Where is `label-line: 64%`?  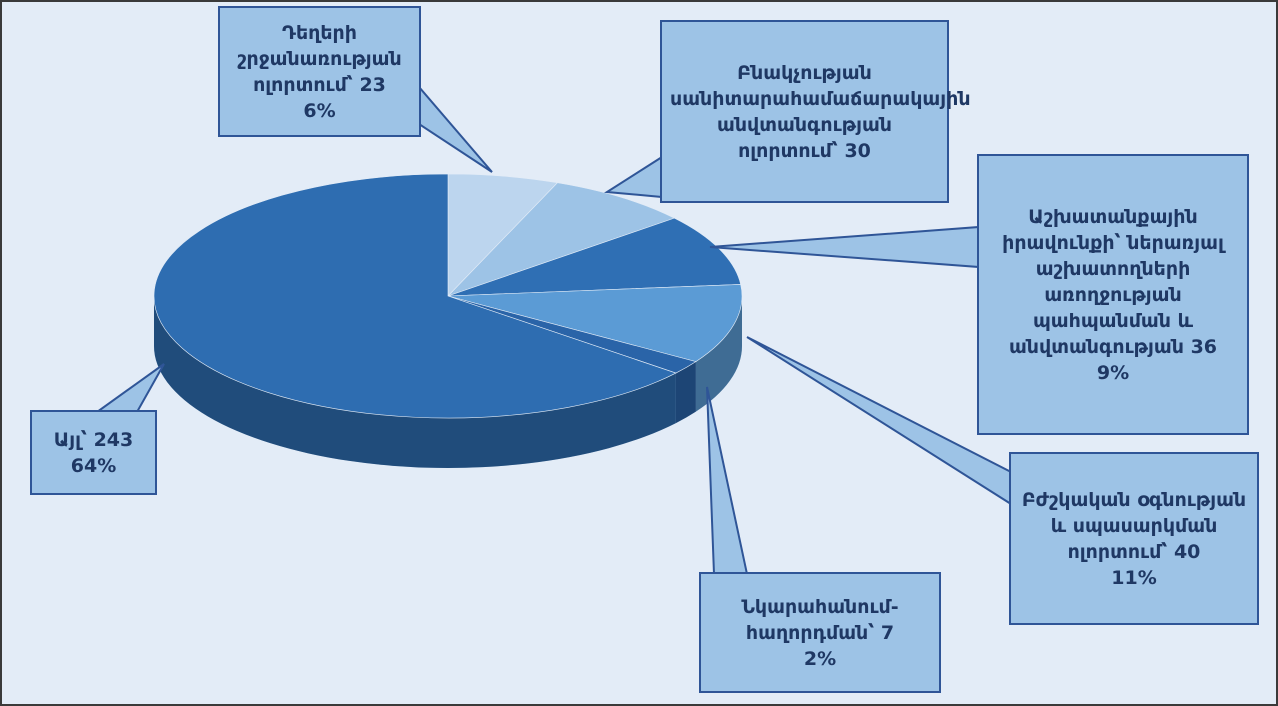 label-line: 64% is located at coordinates (93, 466).